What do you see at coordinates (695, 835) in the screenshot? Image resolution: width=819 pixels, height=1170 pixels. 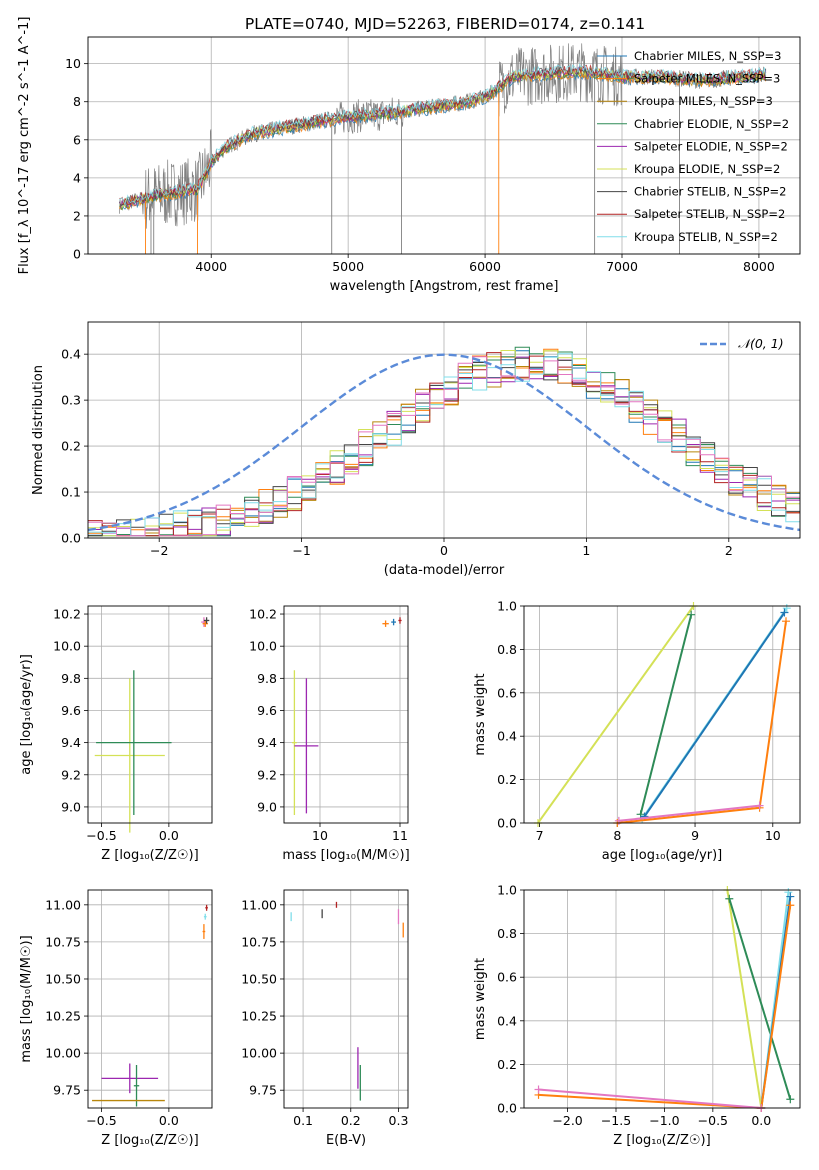 I see `x-tick-label: 9` at bounding box center [695, 835].